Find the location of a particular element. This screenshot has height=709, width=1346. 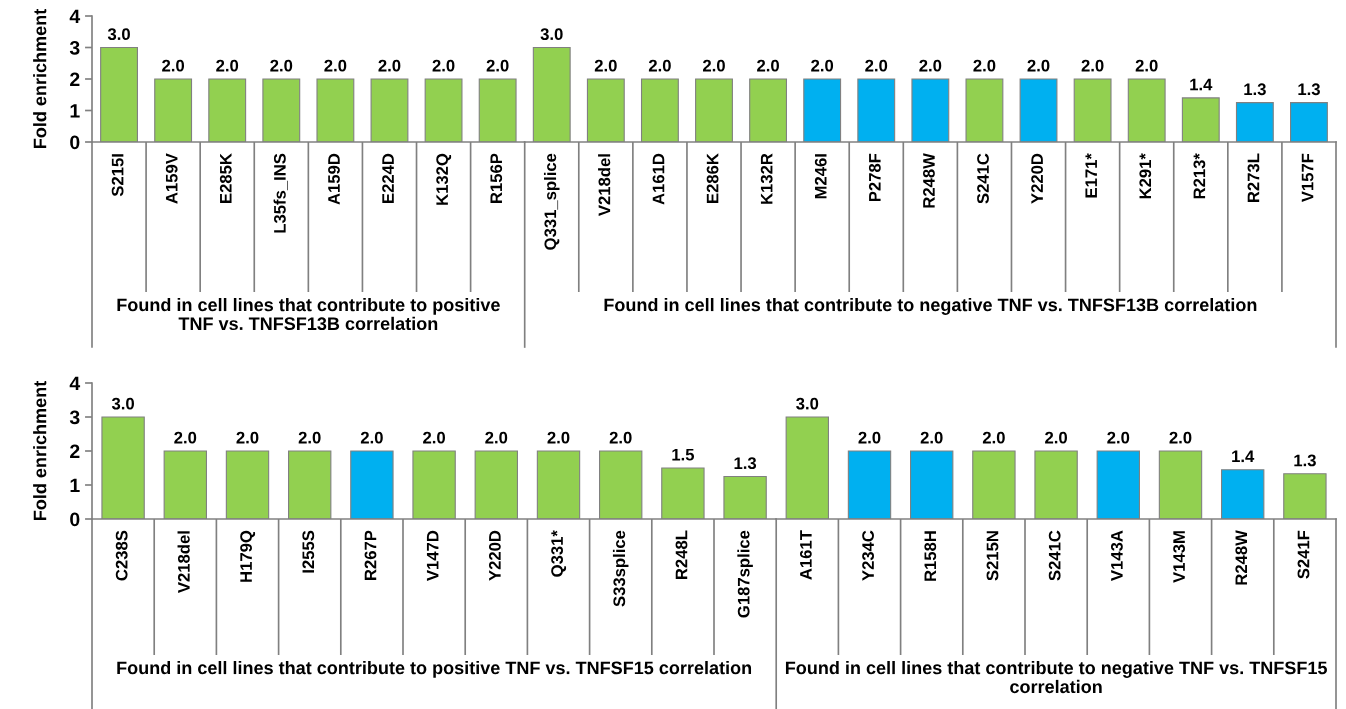

x-tick-label: K132Q is located at coordinates (444, 179).